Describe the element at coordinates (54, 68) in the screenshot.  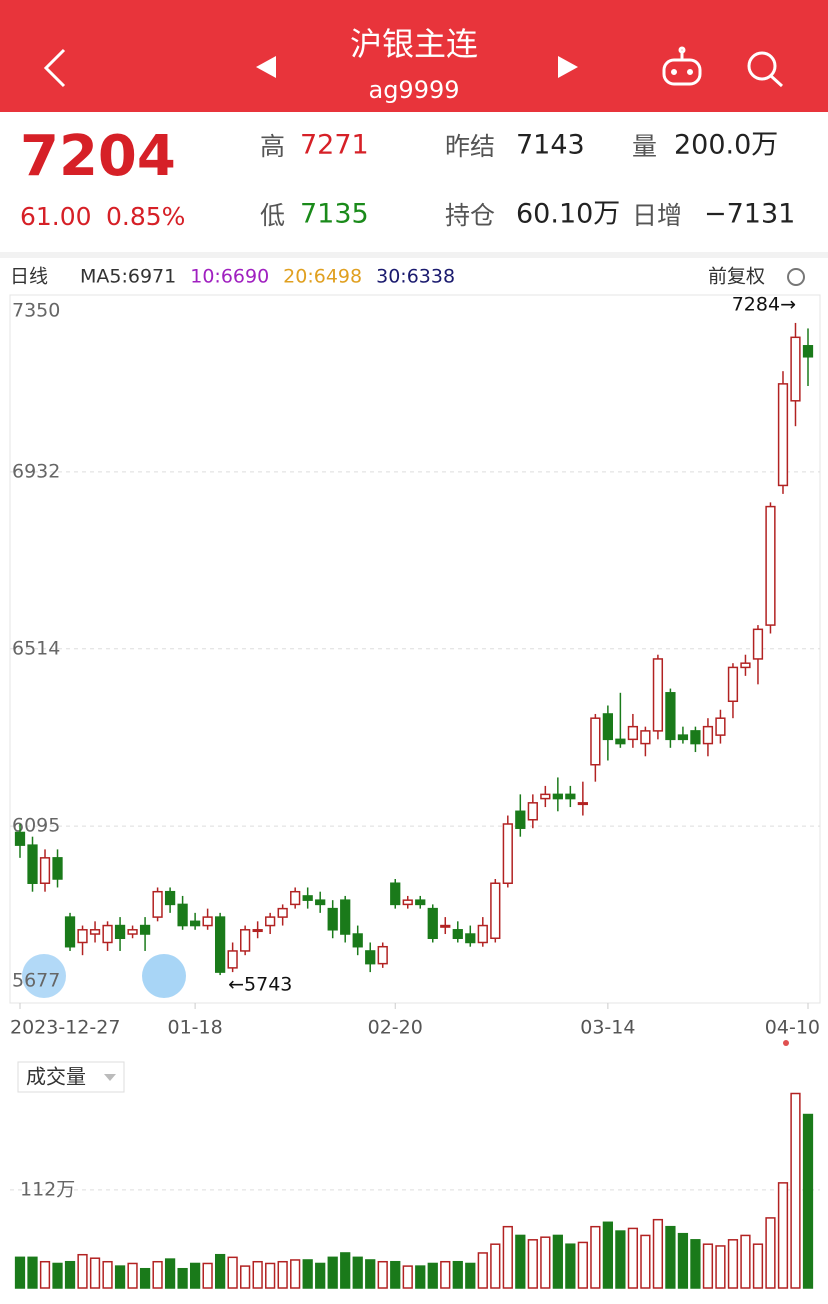
I see `back-button` at that location.